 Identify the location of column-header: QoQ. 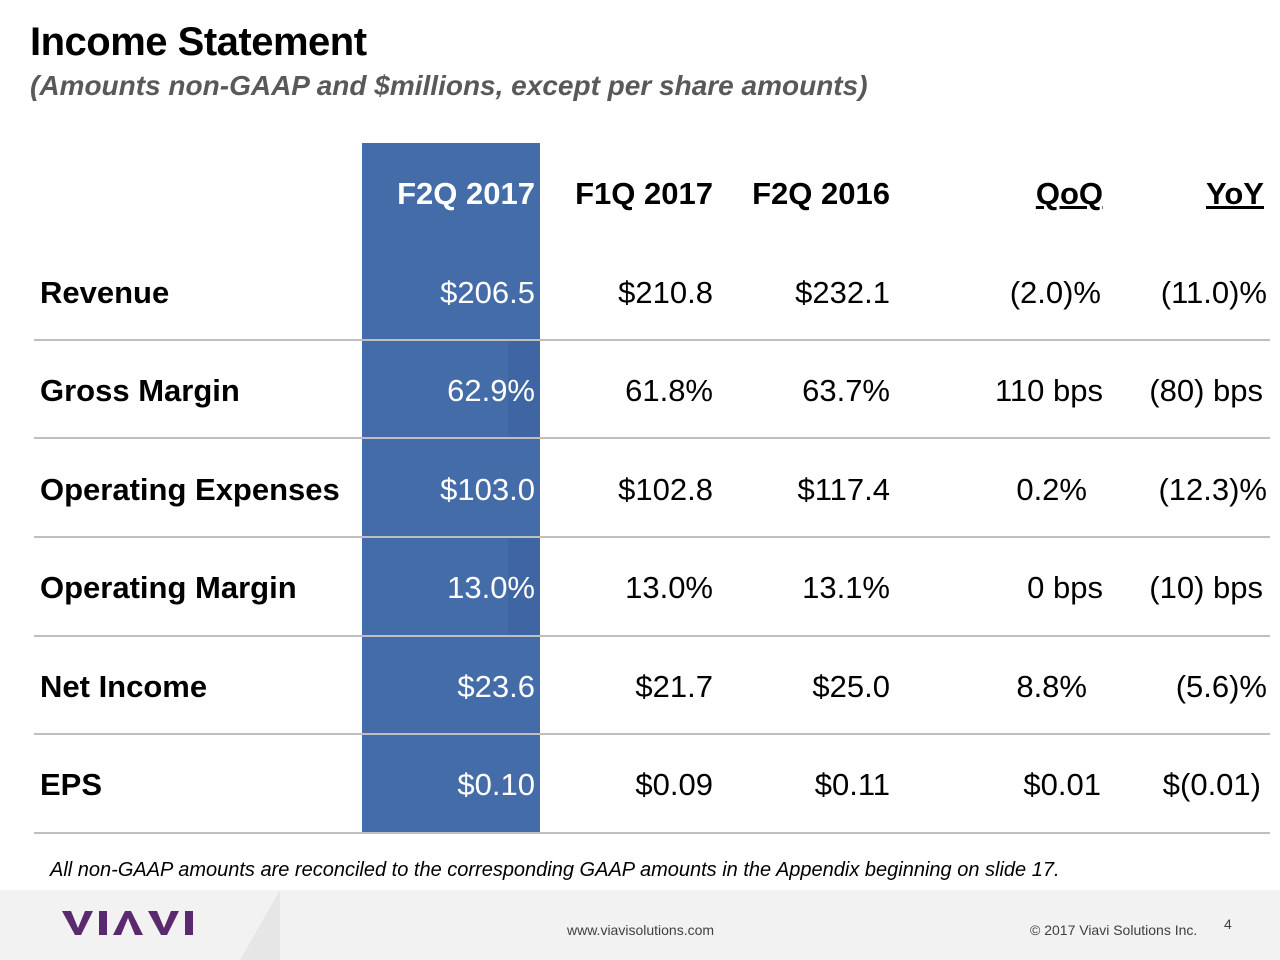
(1069, 193).